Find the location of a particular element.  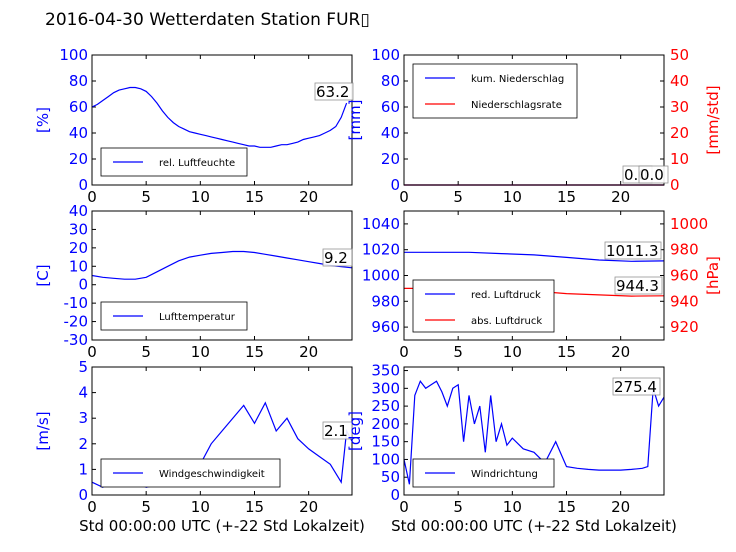

y-tick-label: 1040 is located at coordinates (381, 224).